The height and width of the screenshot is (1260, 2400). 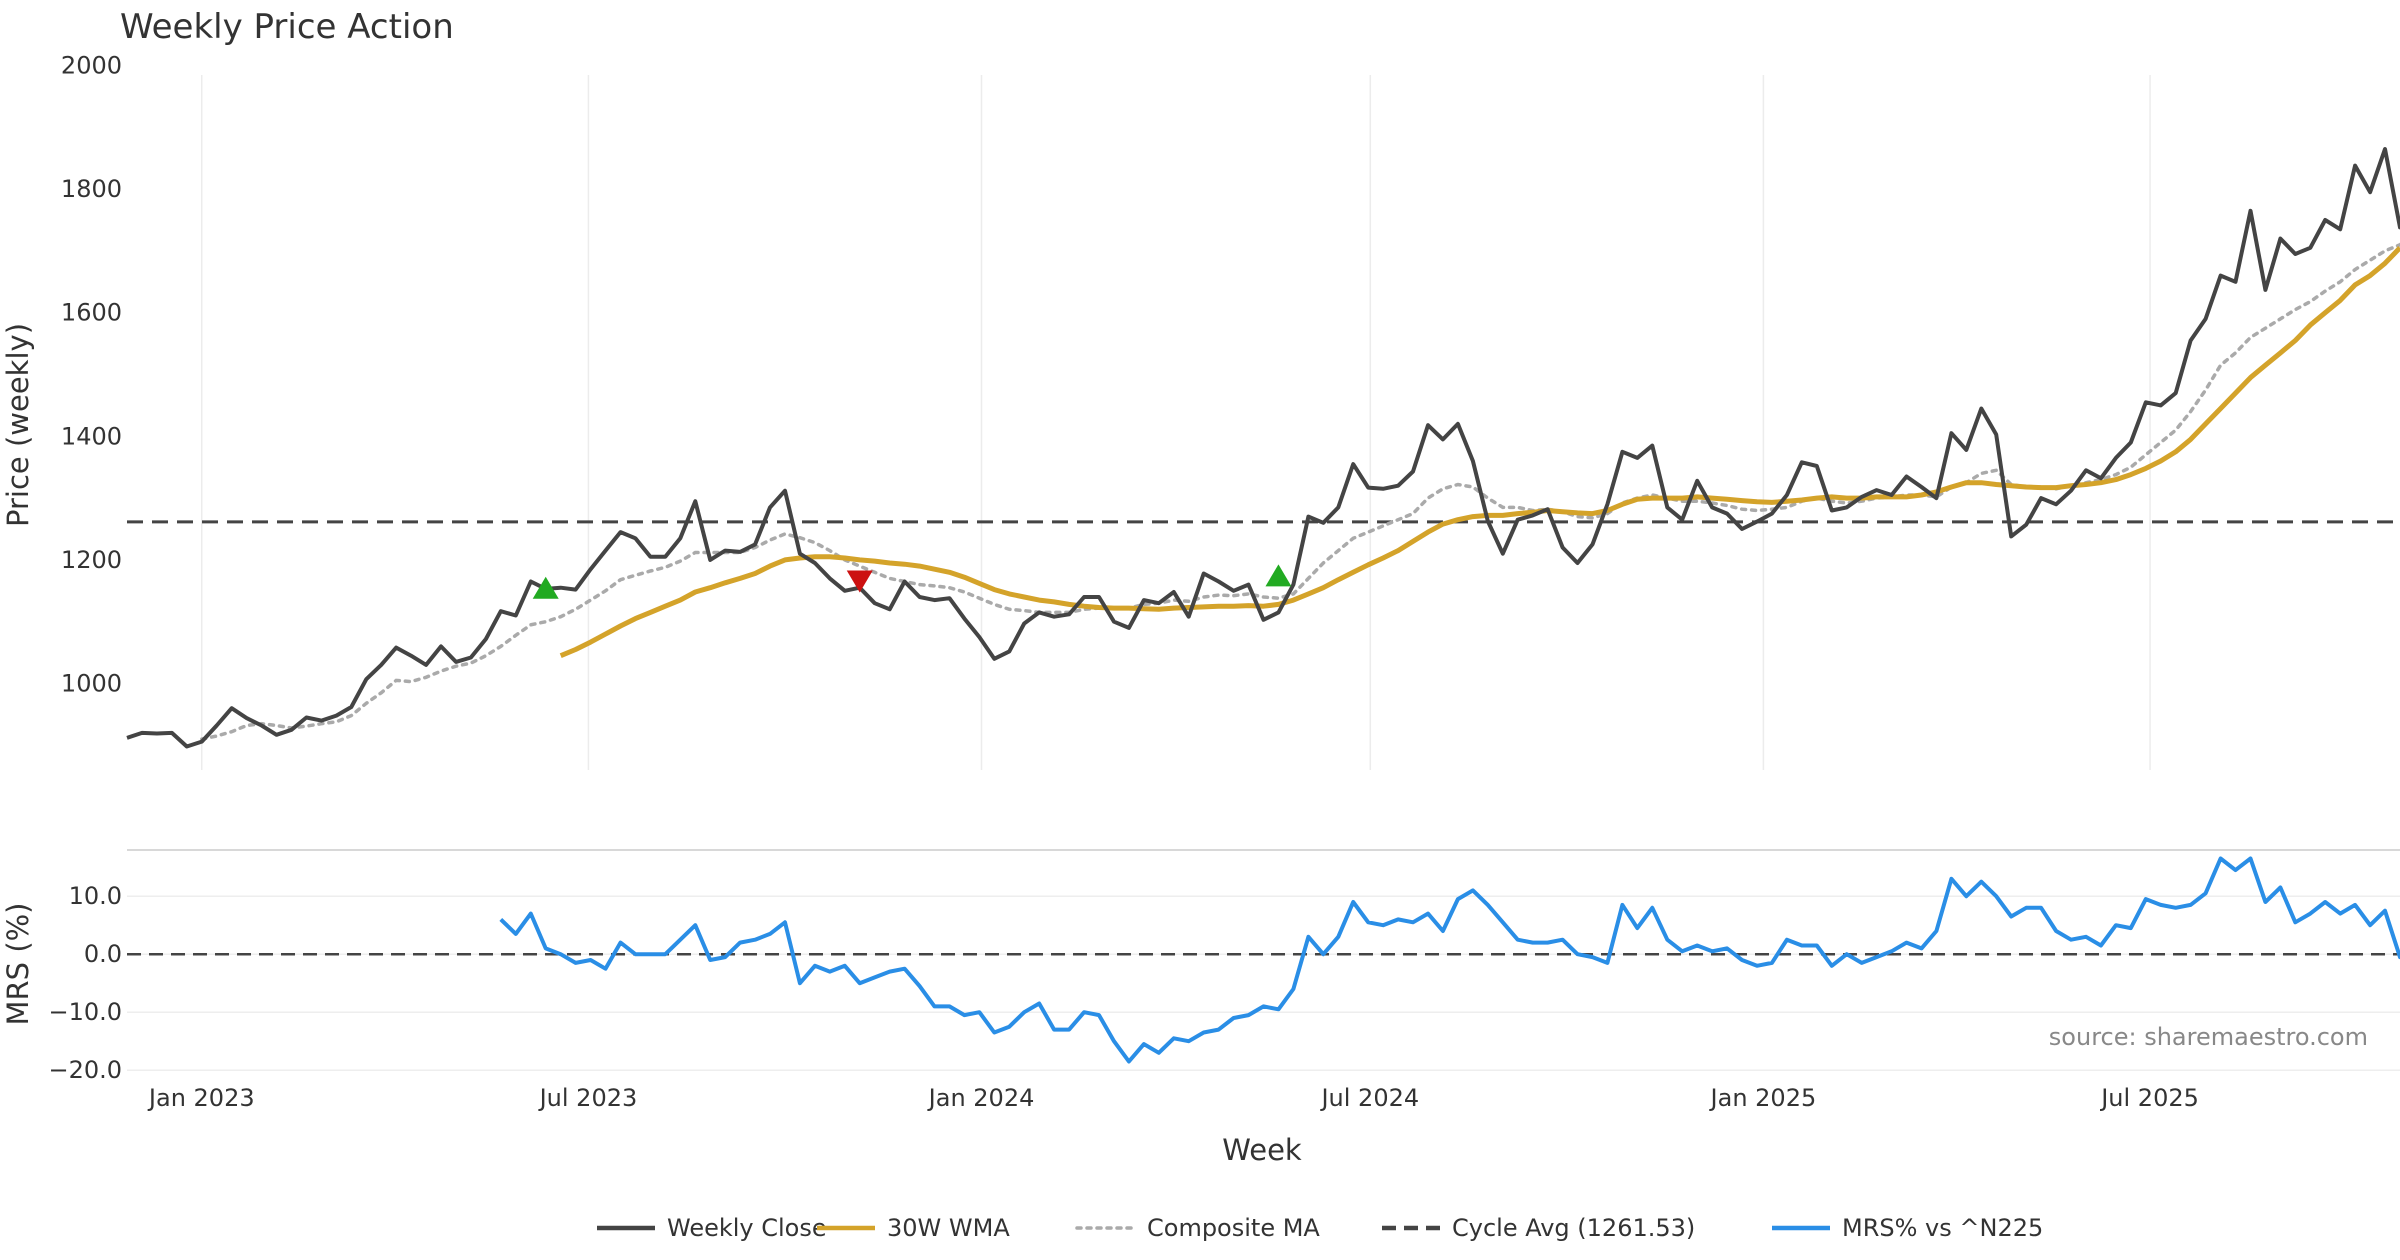 I want to click on legend-item: 30W WMA, so click(x=913, y=1228).